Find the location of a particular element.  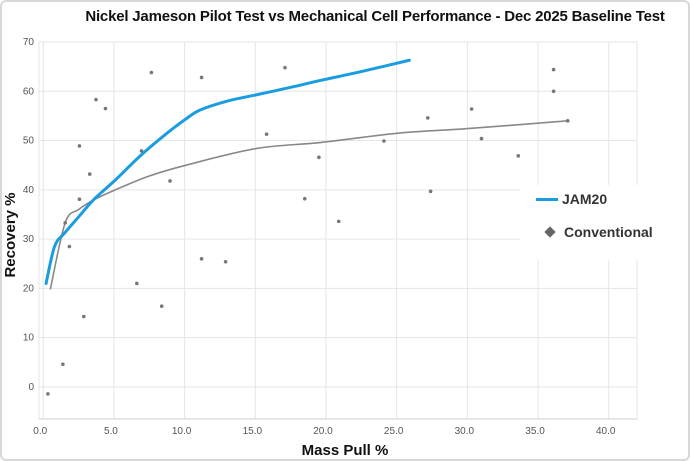

x-axis-label: Mass Pull % is located at coordinates (345, 450).